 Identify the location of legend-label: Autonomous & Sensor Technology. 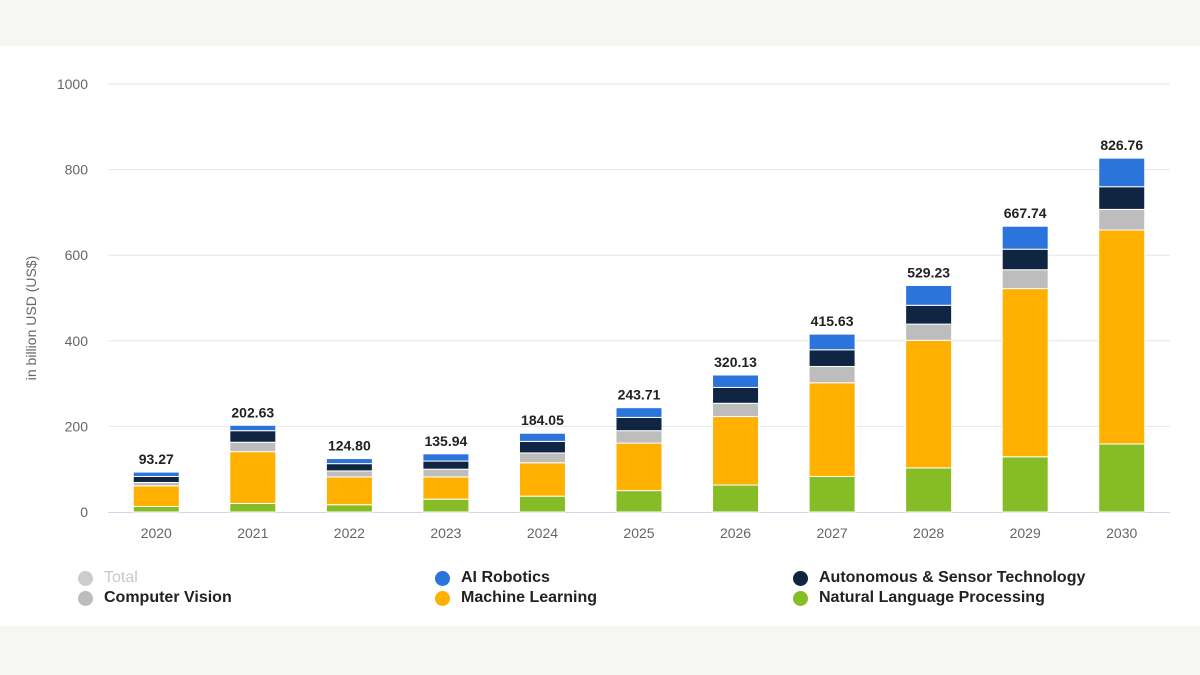
(952, 577).